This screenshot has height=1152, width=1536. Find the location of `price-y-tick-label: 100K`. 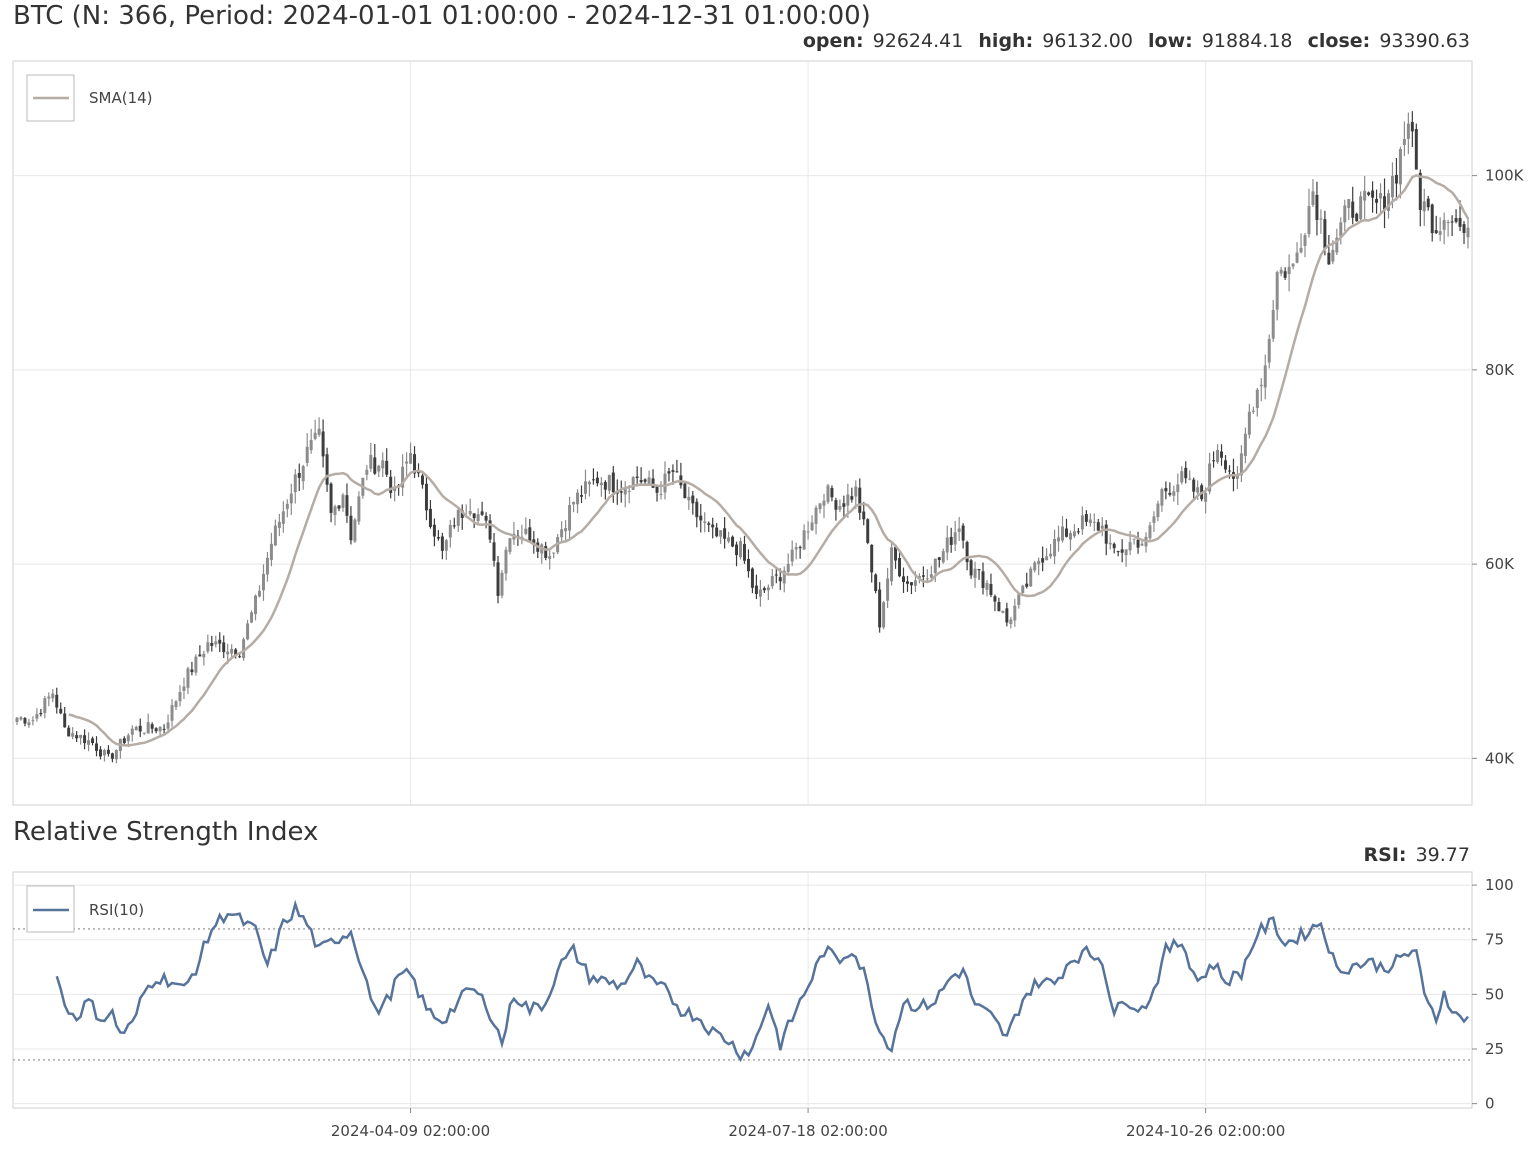

price-y-tick-label: 100K is located at coordinates (1505, 176).